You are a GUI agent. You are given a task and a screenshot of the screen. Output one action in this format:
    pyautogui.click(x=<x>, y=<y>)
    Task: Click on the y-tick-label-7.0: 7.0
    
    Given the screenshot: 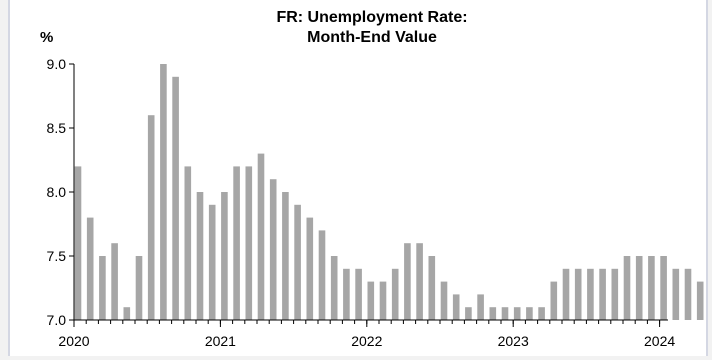 What is the action you would take?
    pyautogui.click(x=57, y=320)
    